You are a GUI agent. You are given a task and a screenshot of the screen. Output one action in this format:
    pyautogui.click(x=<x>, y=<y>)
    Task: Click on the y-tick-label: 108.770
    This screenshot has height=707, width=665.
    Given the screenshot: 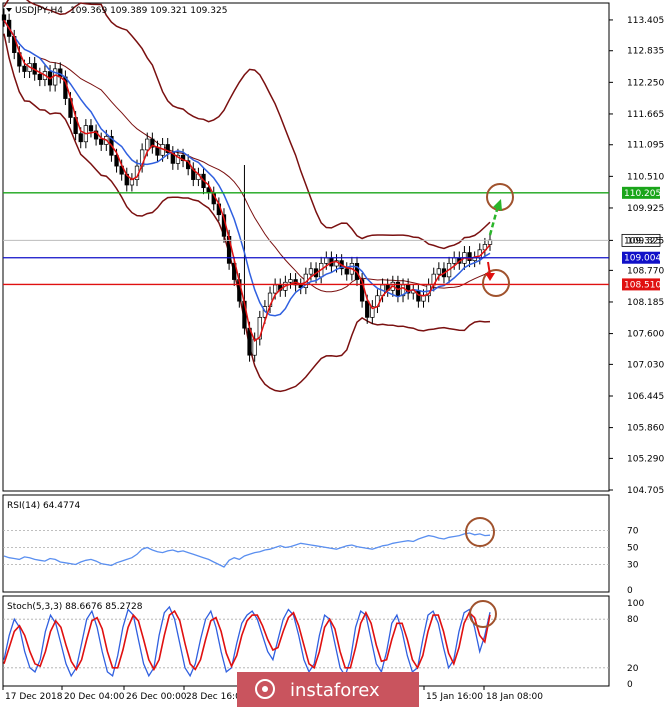 What is the action you would take?
    pyautogui.click(x=645, y=271)
    